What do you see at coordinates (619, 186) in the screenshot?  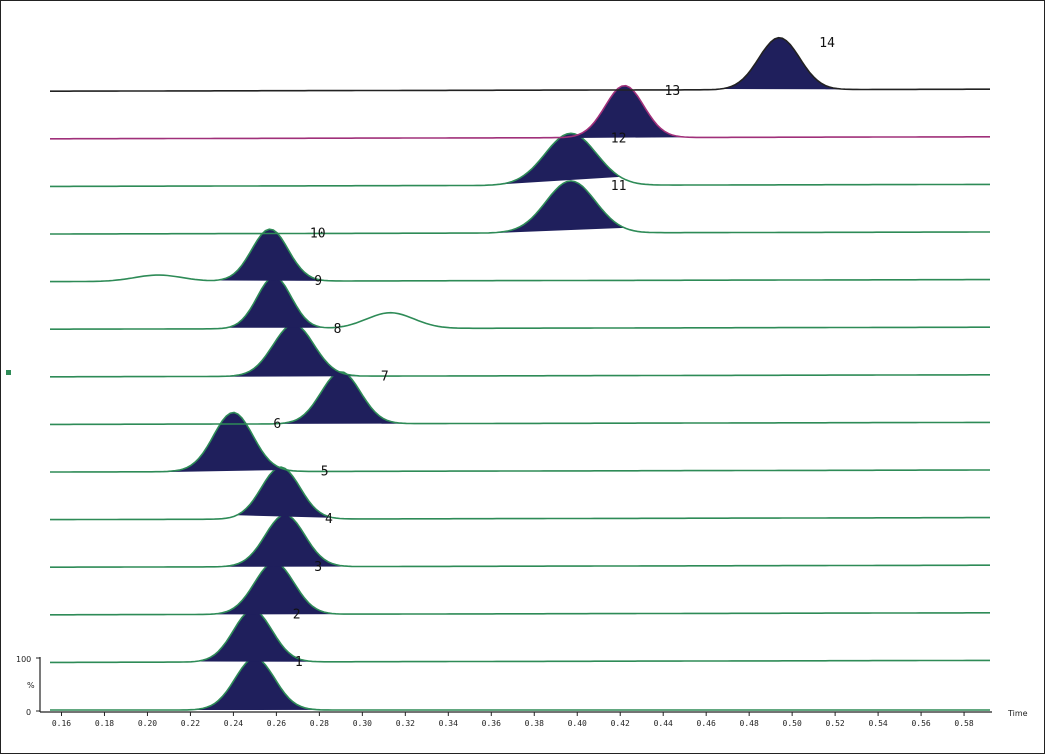 I see `peak-label-11: 11` at bounding box center [619, 186].